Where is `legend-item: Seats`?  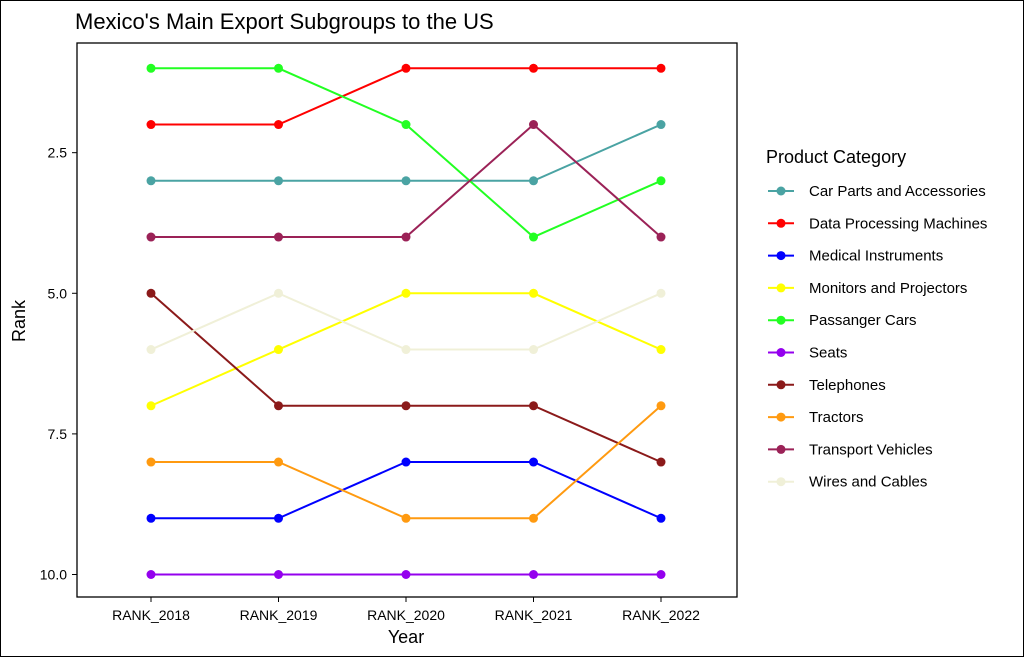
legend-item: Seats is located at coordinates (807, 353).